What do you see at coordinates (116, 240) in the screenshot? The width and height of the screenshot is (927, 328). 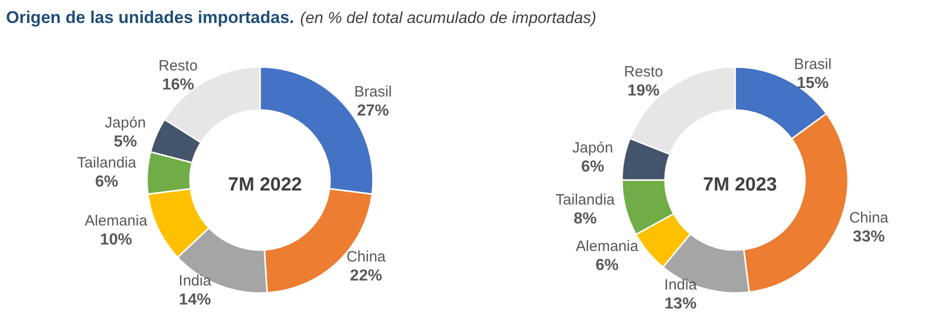 I see `data-label: 10%` at bounding box center [116, 240].